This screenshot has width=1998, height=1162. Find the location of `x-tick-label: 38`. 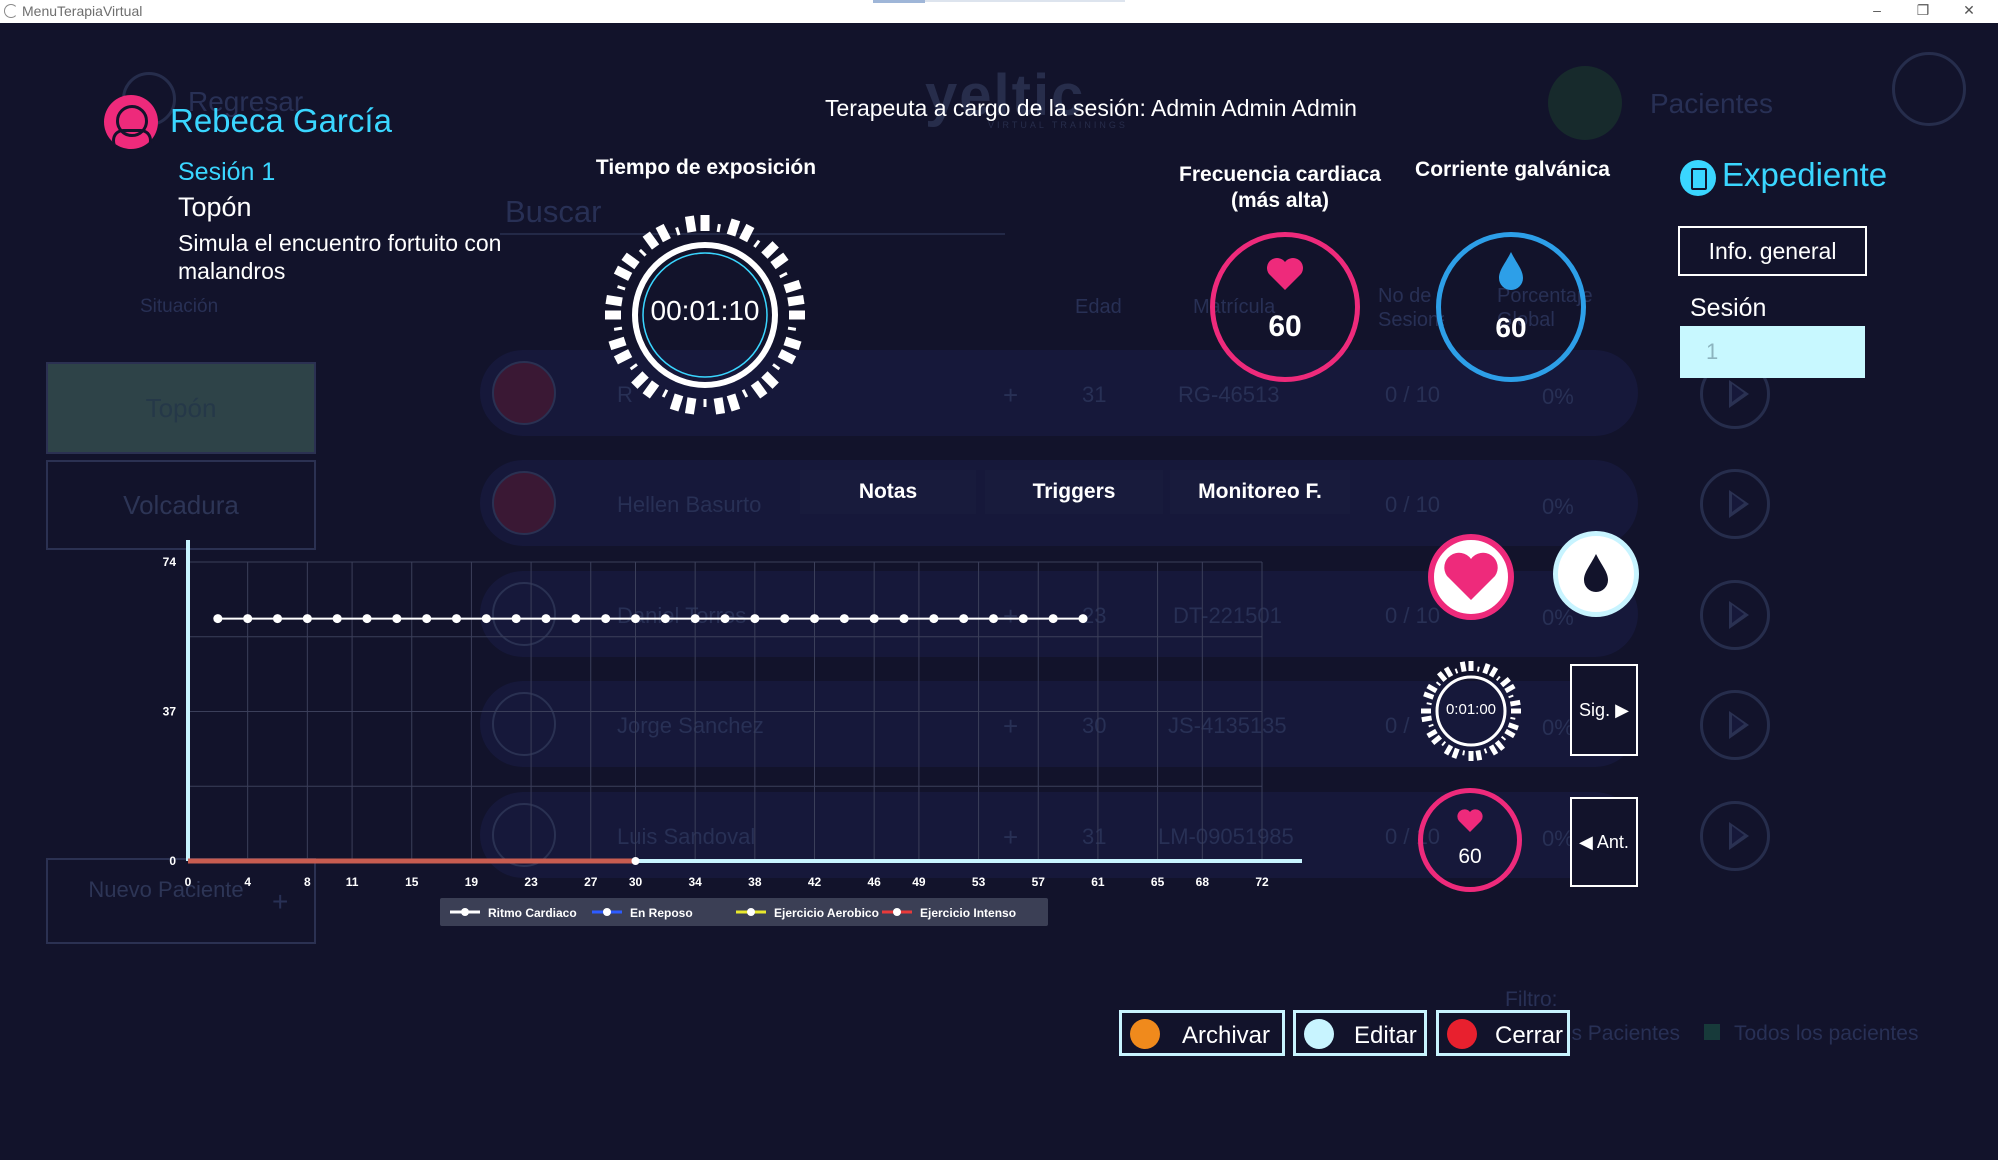

x-tick-label: 38 is located at coordinates (755, 882).